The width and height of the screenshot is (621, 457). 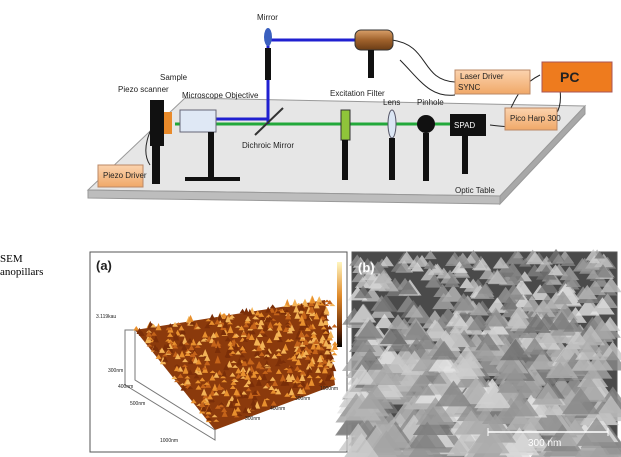 I want to click on axis-label: 1000nm, so click(x=169, y=441).